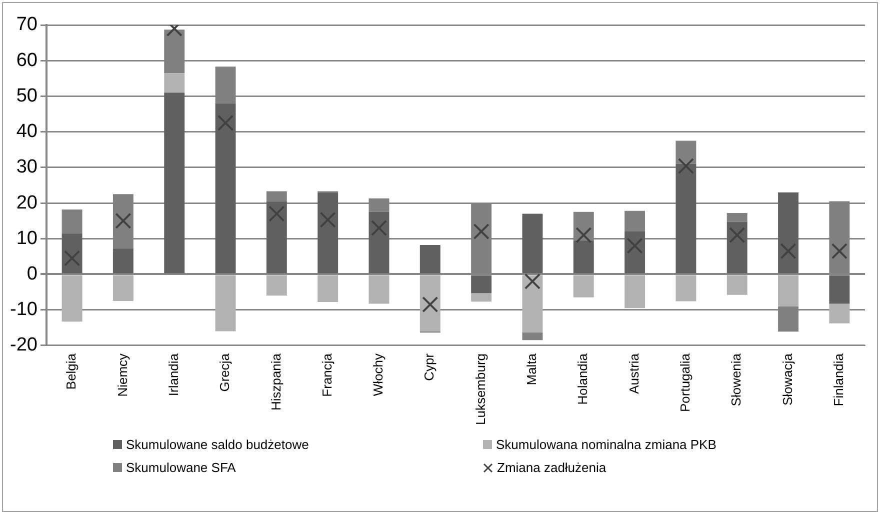 This screenshot has height=514, width=880. I want to click on x-tick-label: Włochy, so click(378, 374).